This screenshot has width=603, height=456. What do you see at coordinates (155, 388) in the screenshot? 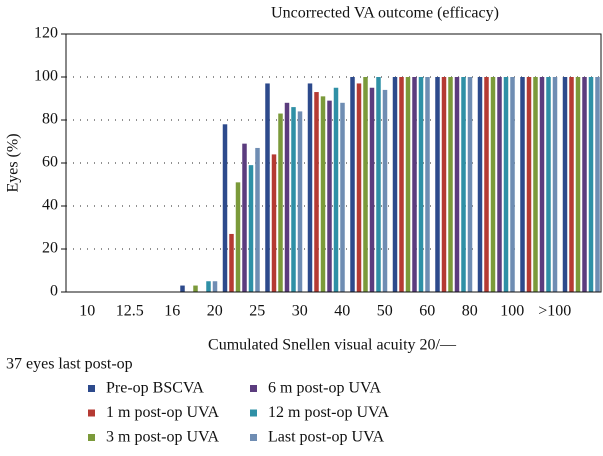
I see `legend-label: Pre-op BSCVA` at bounding box center [155, 388].